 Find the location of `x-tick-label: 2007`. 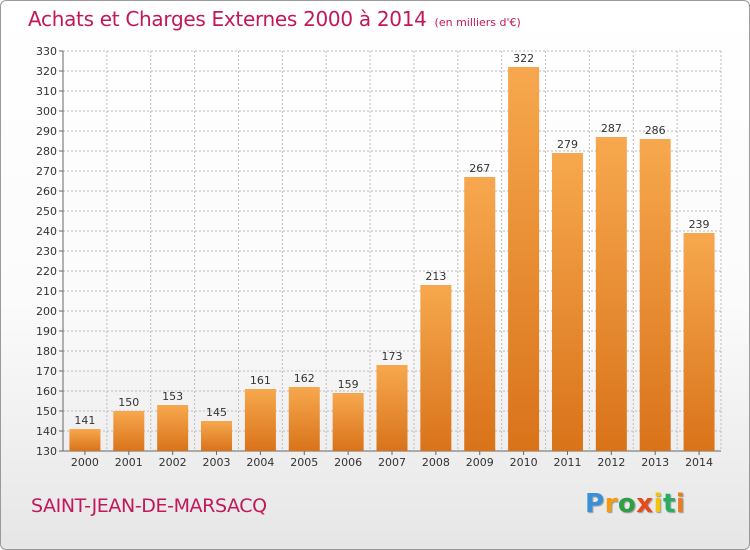

x-tick-label: 2007 is located at coordinates (392, 462).